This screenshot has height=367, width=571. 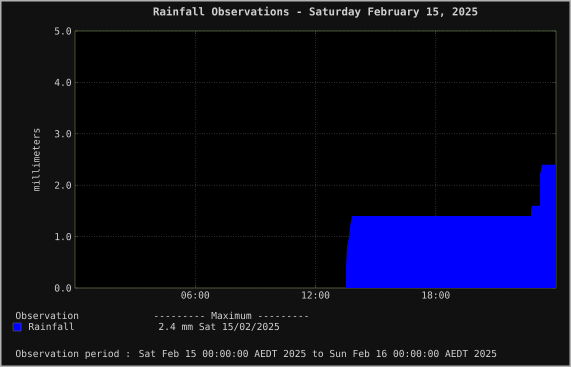 I want to click on x-tick-label: 12:00, so click(x=316, y=295).